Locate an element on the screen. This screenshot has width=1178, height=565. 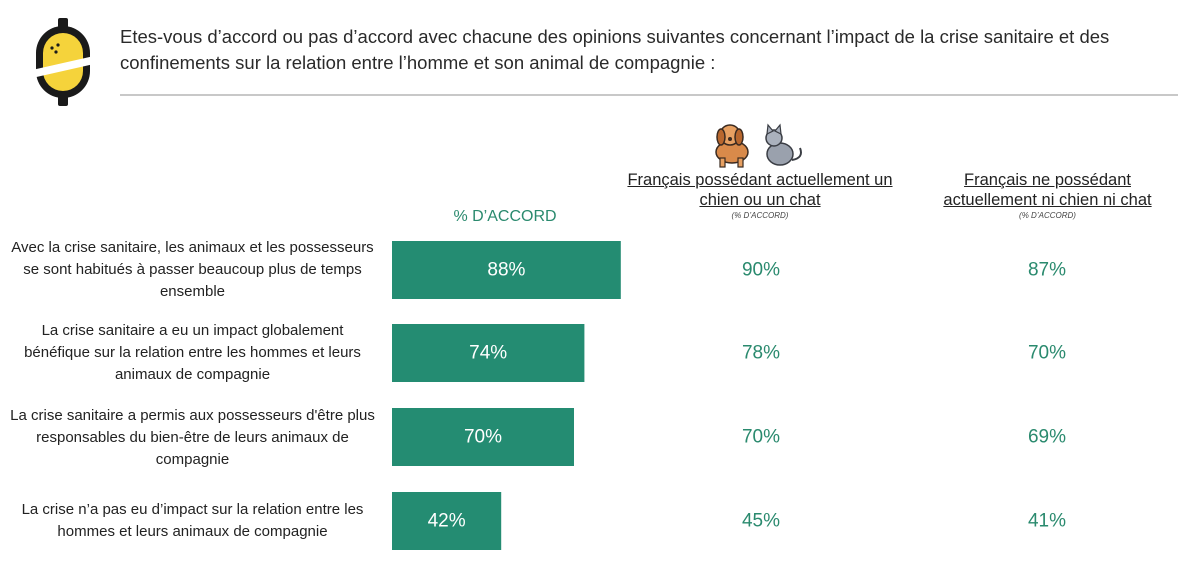
column-header-nonowners-sub: (% D’ACCORD) is located at coordinates (1047, 215).